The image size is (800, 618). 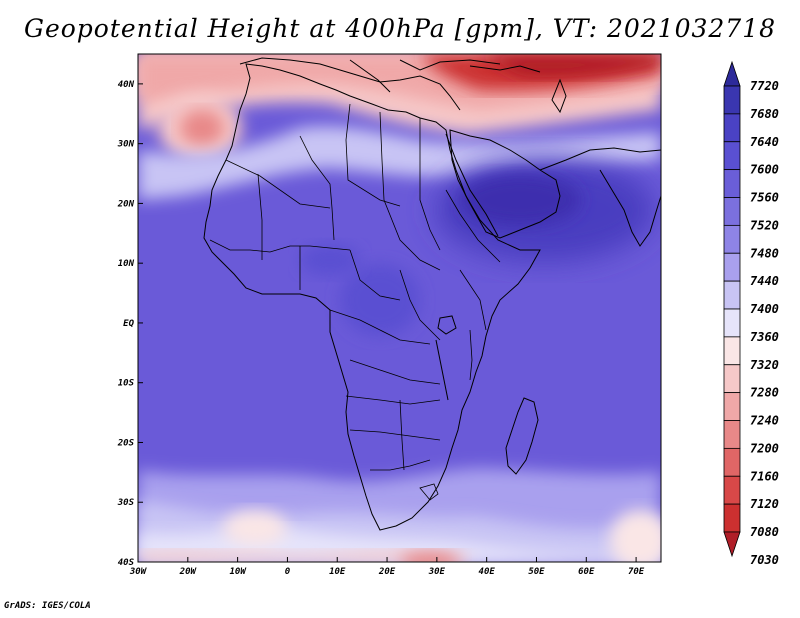 I want to click on lon-label: 60E, so click(x=586, y=572).